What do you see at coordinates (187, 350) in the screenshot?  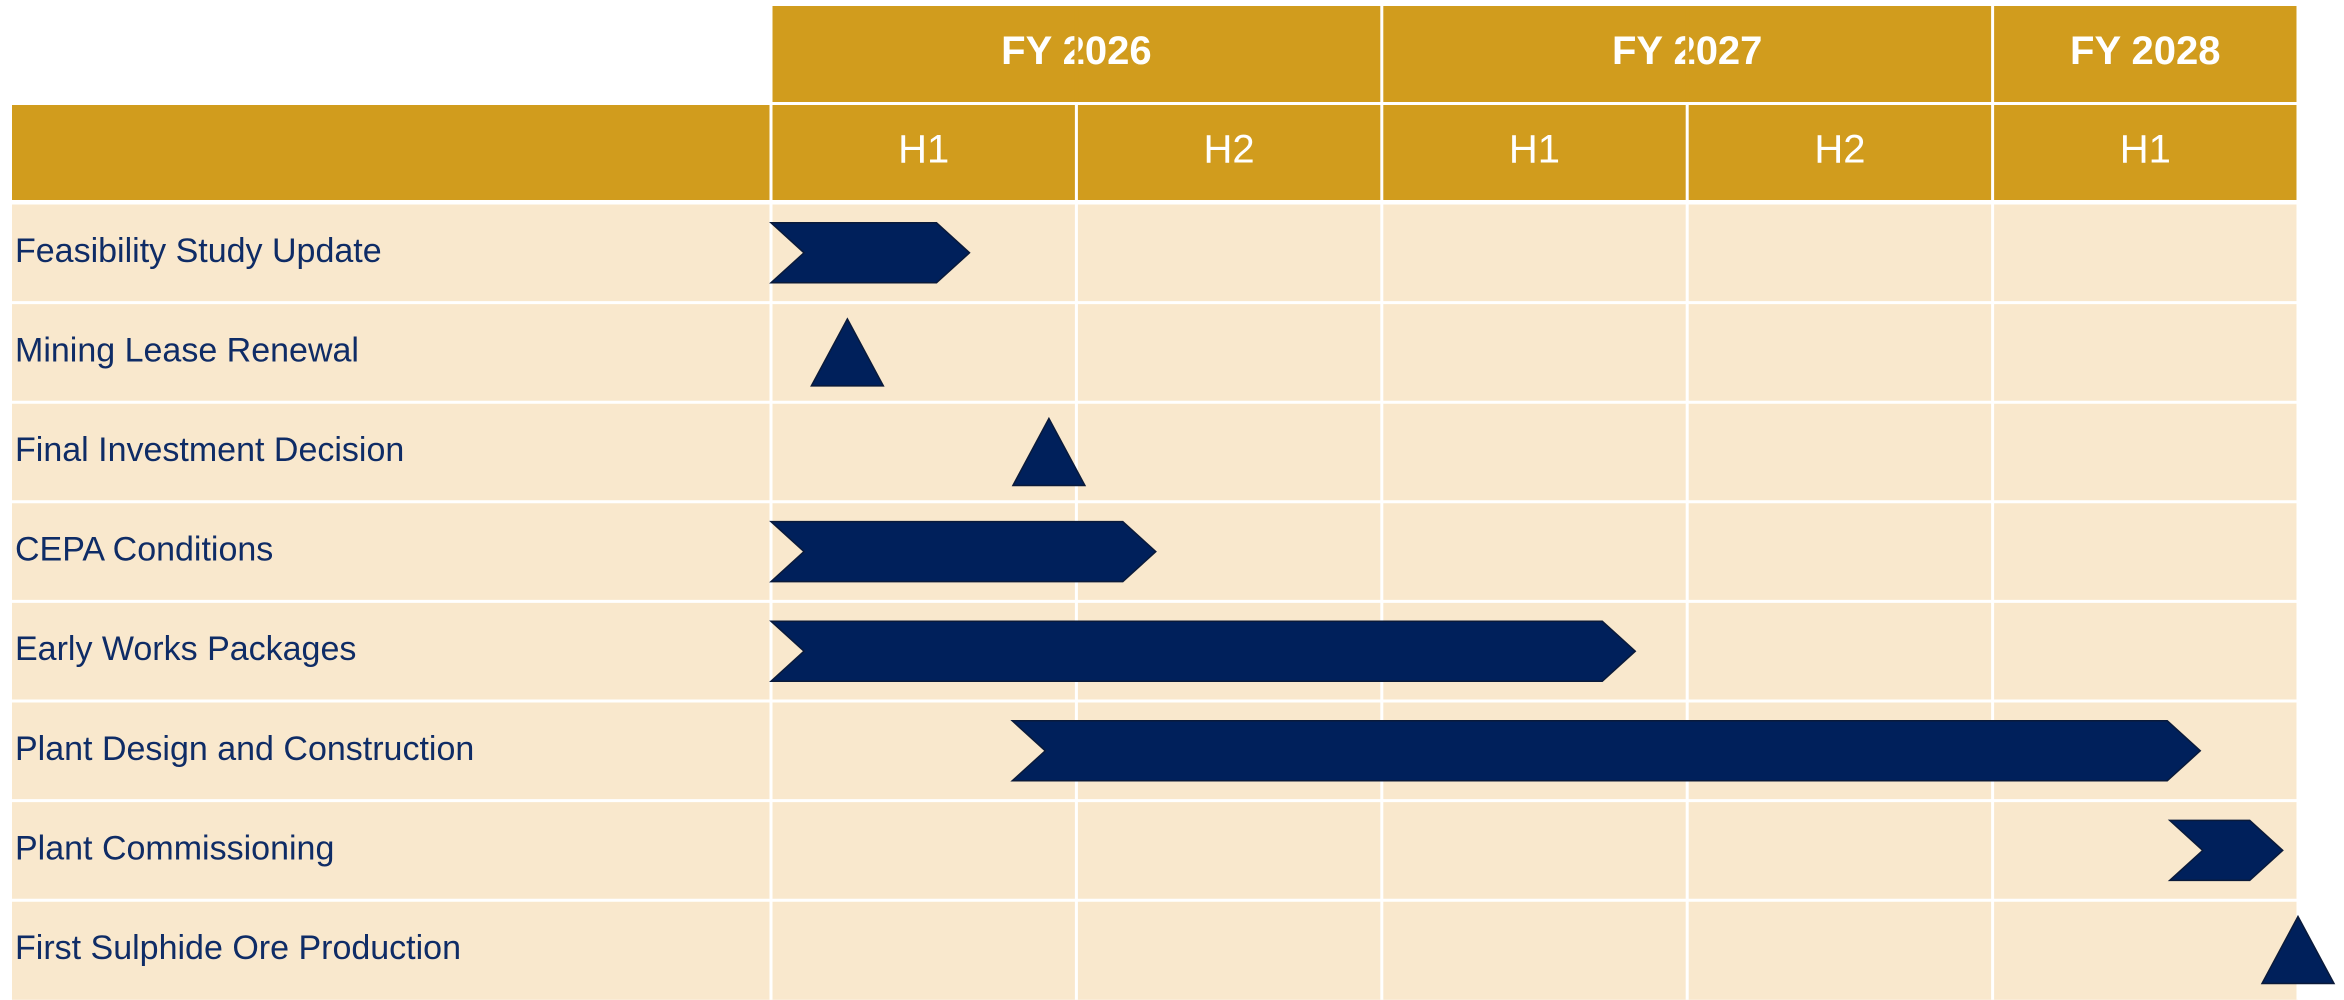 I see `task-label: Mining Lease Renewal` at bounding box center [187, 350].